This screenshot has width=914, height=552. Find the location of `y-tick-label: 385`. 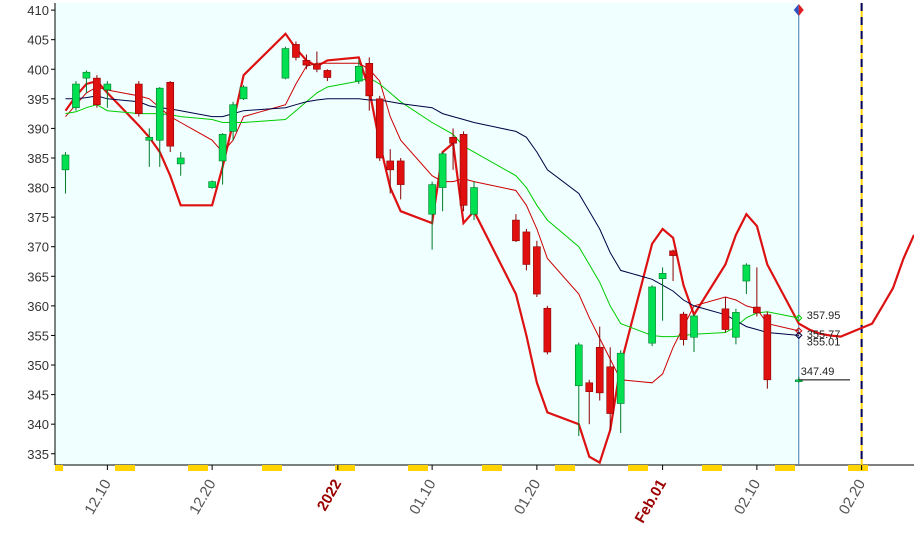

y-tick-label: 385 is located at coordinates (38, 158).